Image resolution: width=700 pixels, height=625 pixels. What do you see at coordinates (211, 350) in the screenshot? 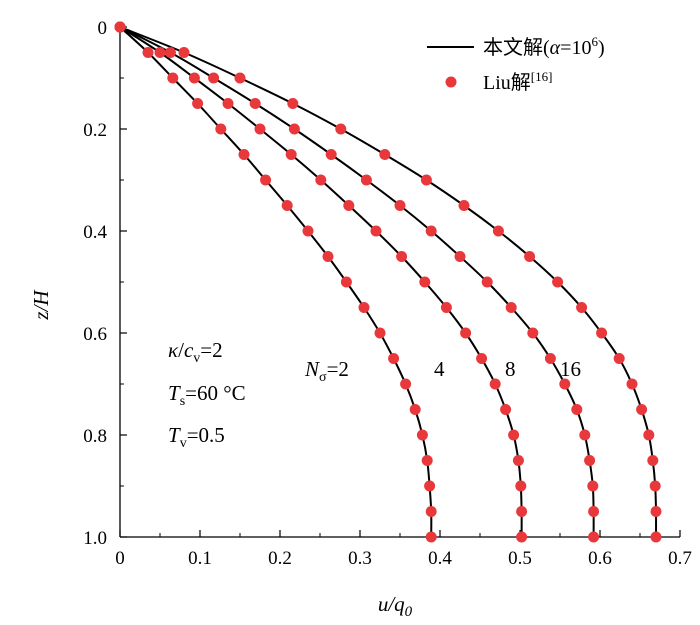
I see `annotation-kappa-value: =2` at bounding box center [211, 350].